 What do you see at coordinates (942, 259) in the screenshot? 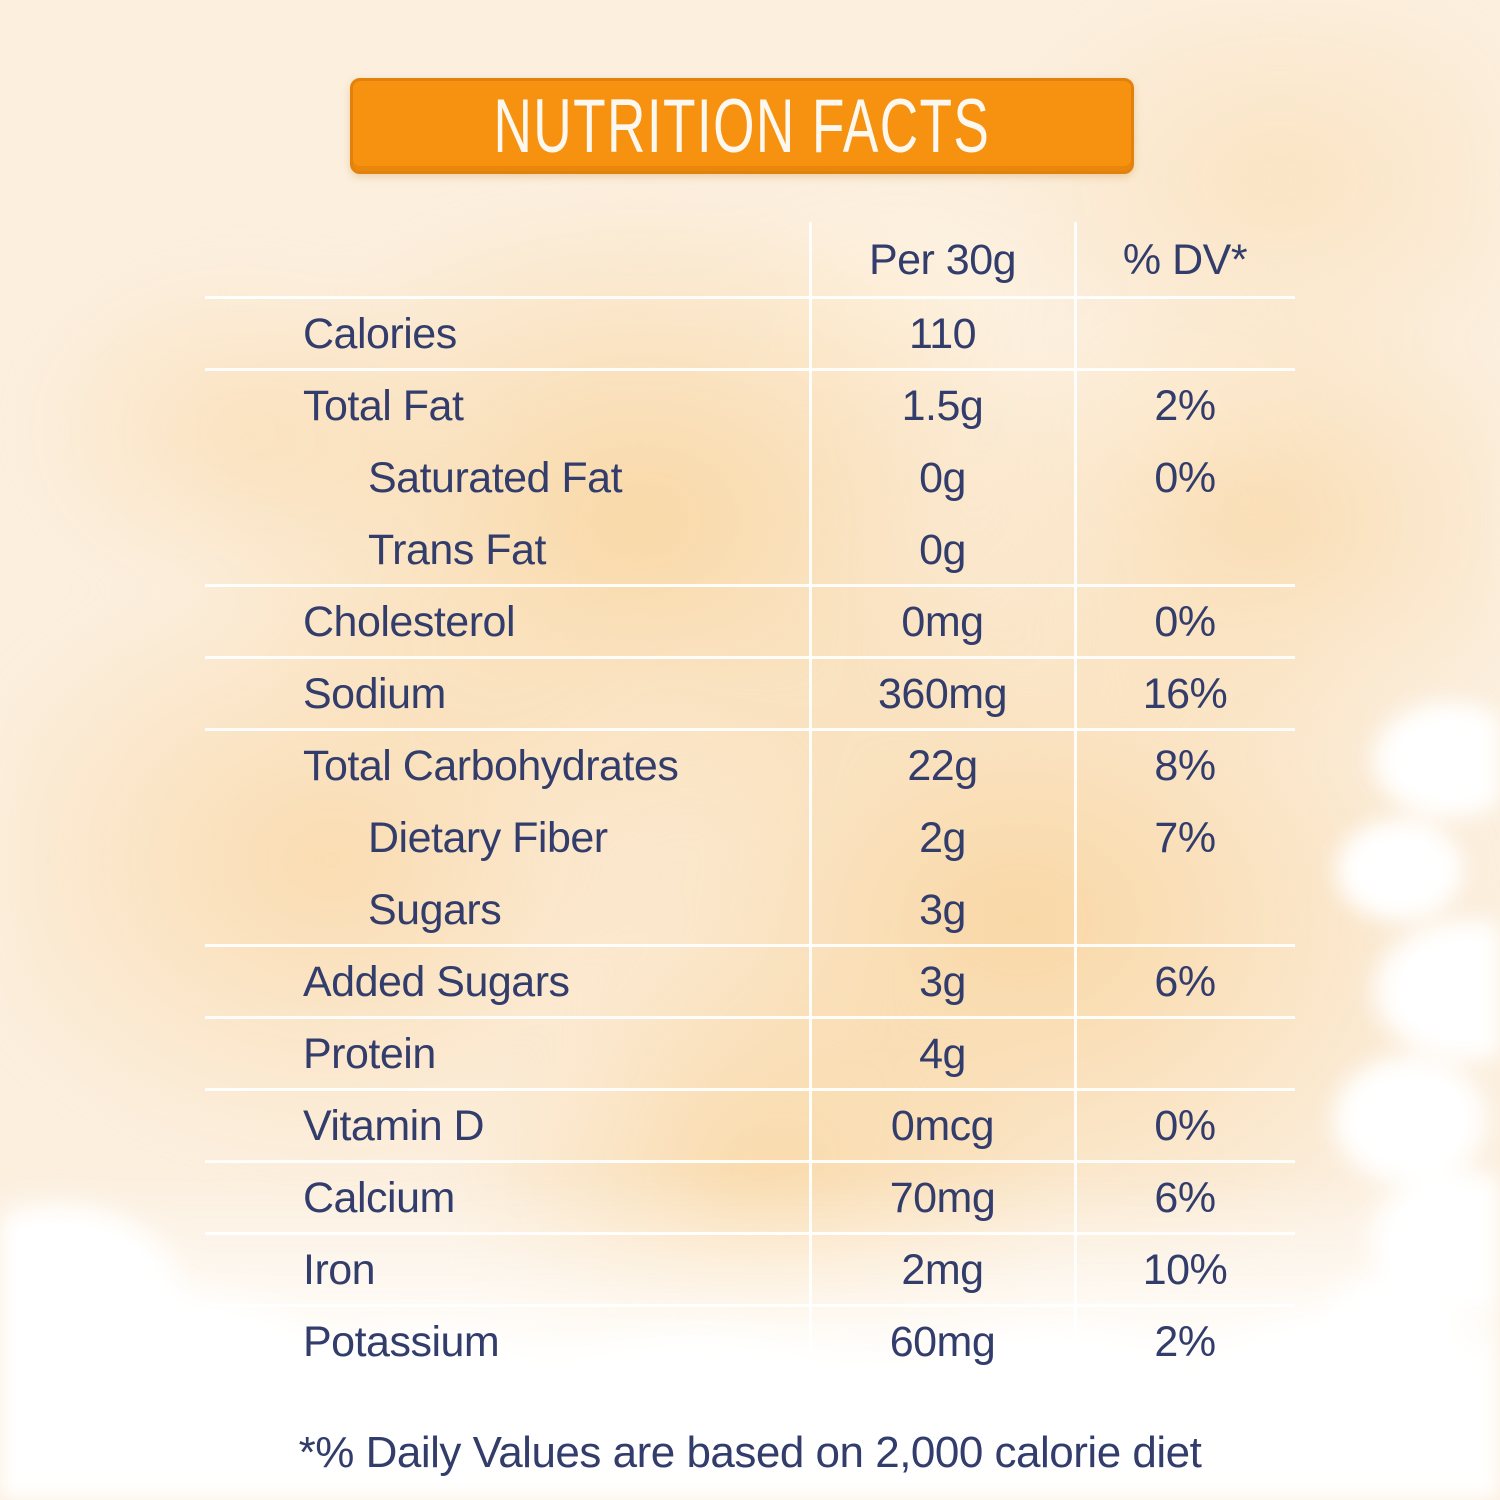
I see `column-header-amount: Per 30g` at bounding box center [942, 259].